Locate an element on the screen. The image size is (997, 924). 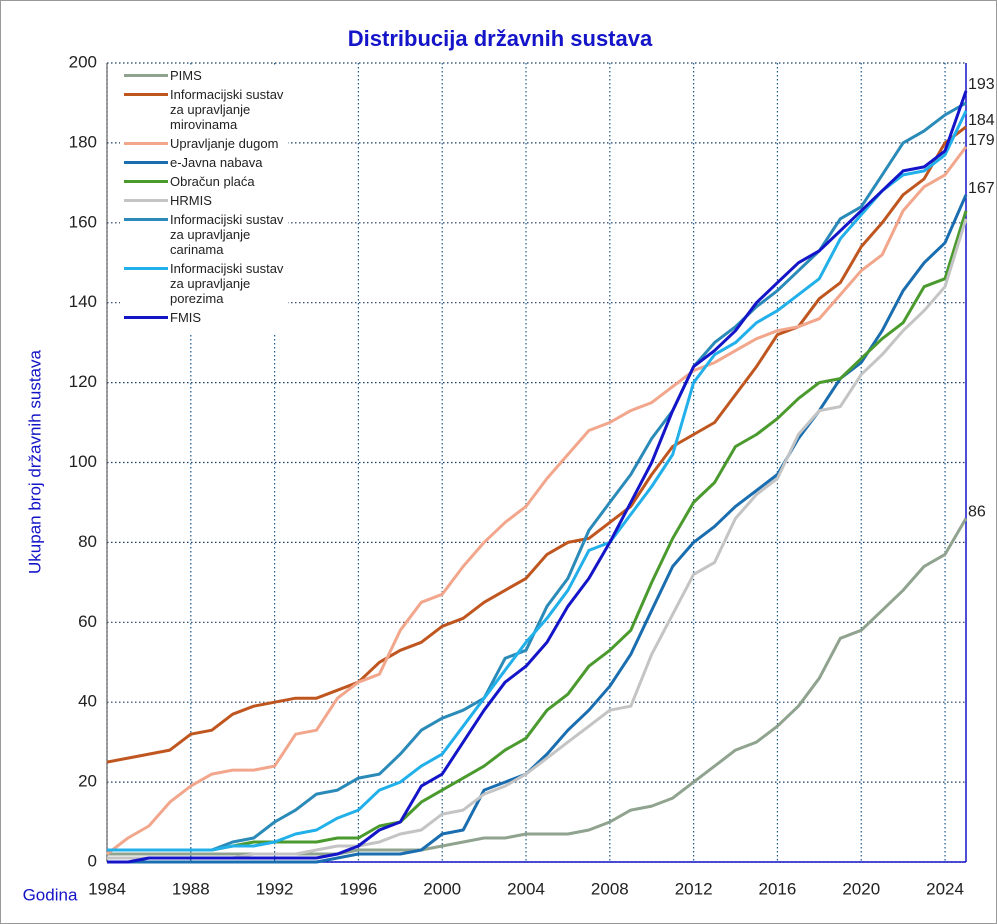
y-tick-label: 180 is located at coordinates (83, 141).